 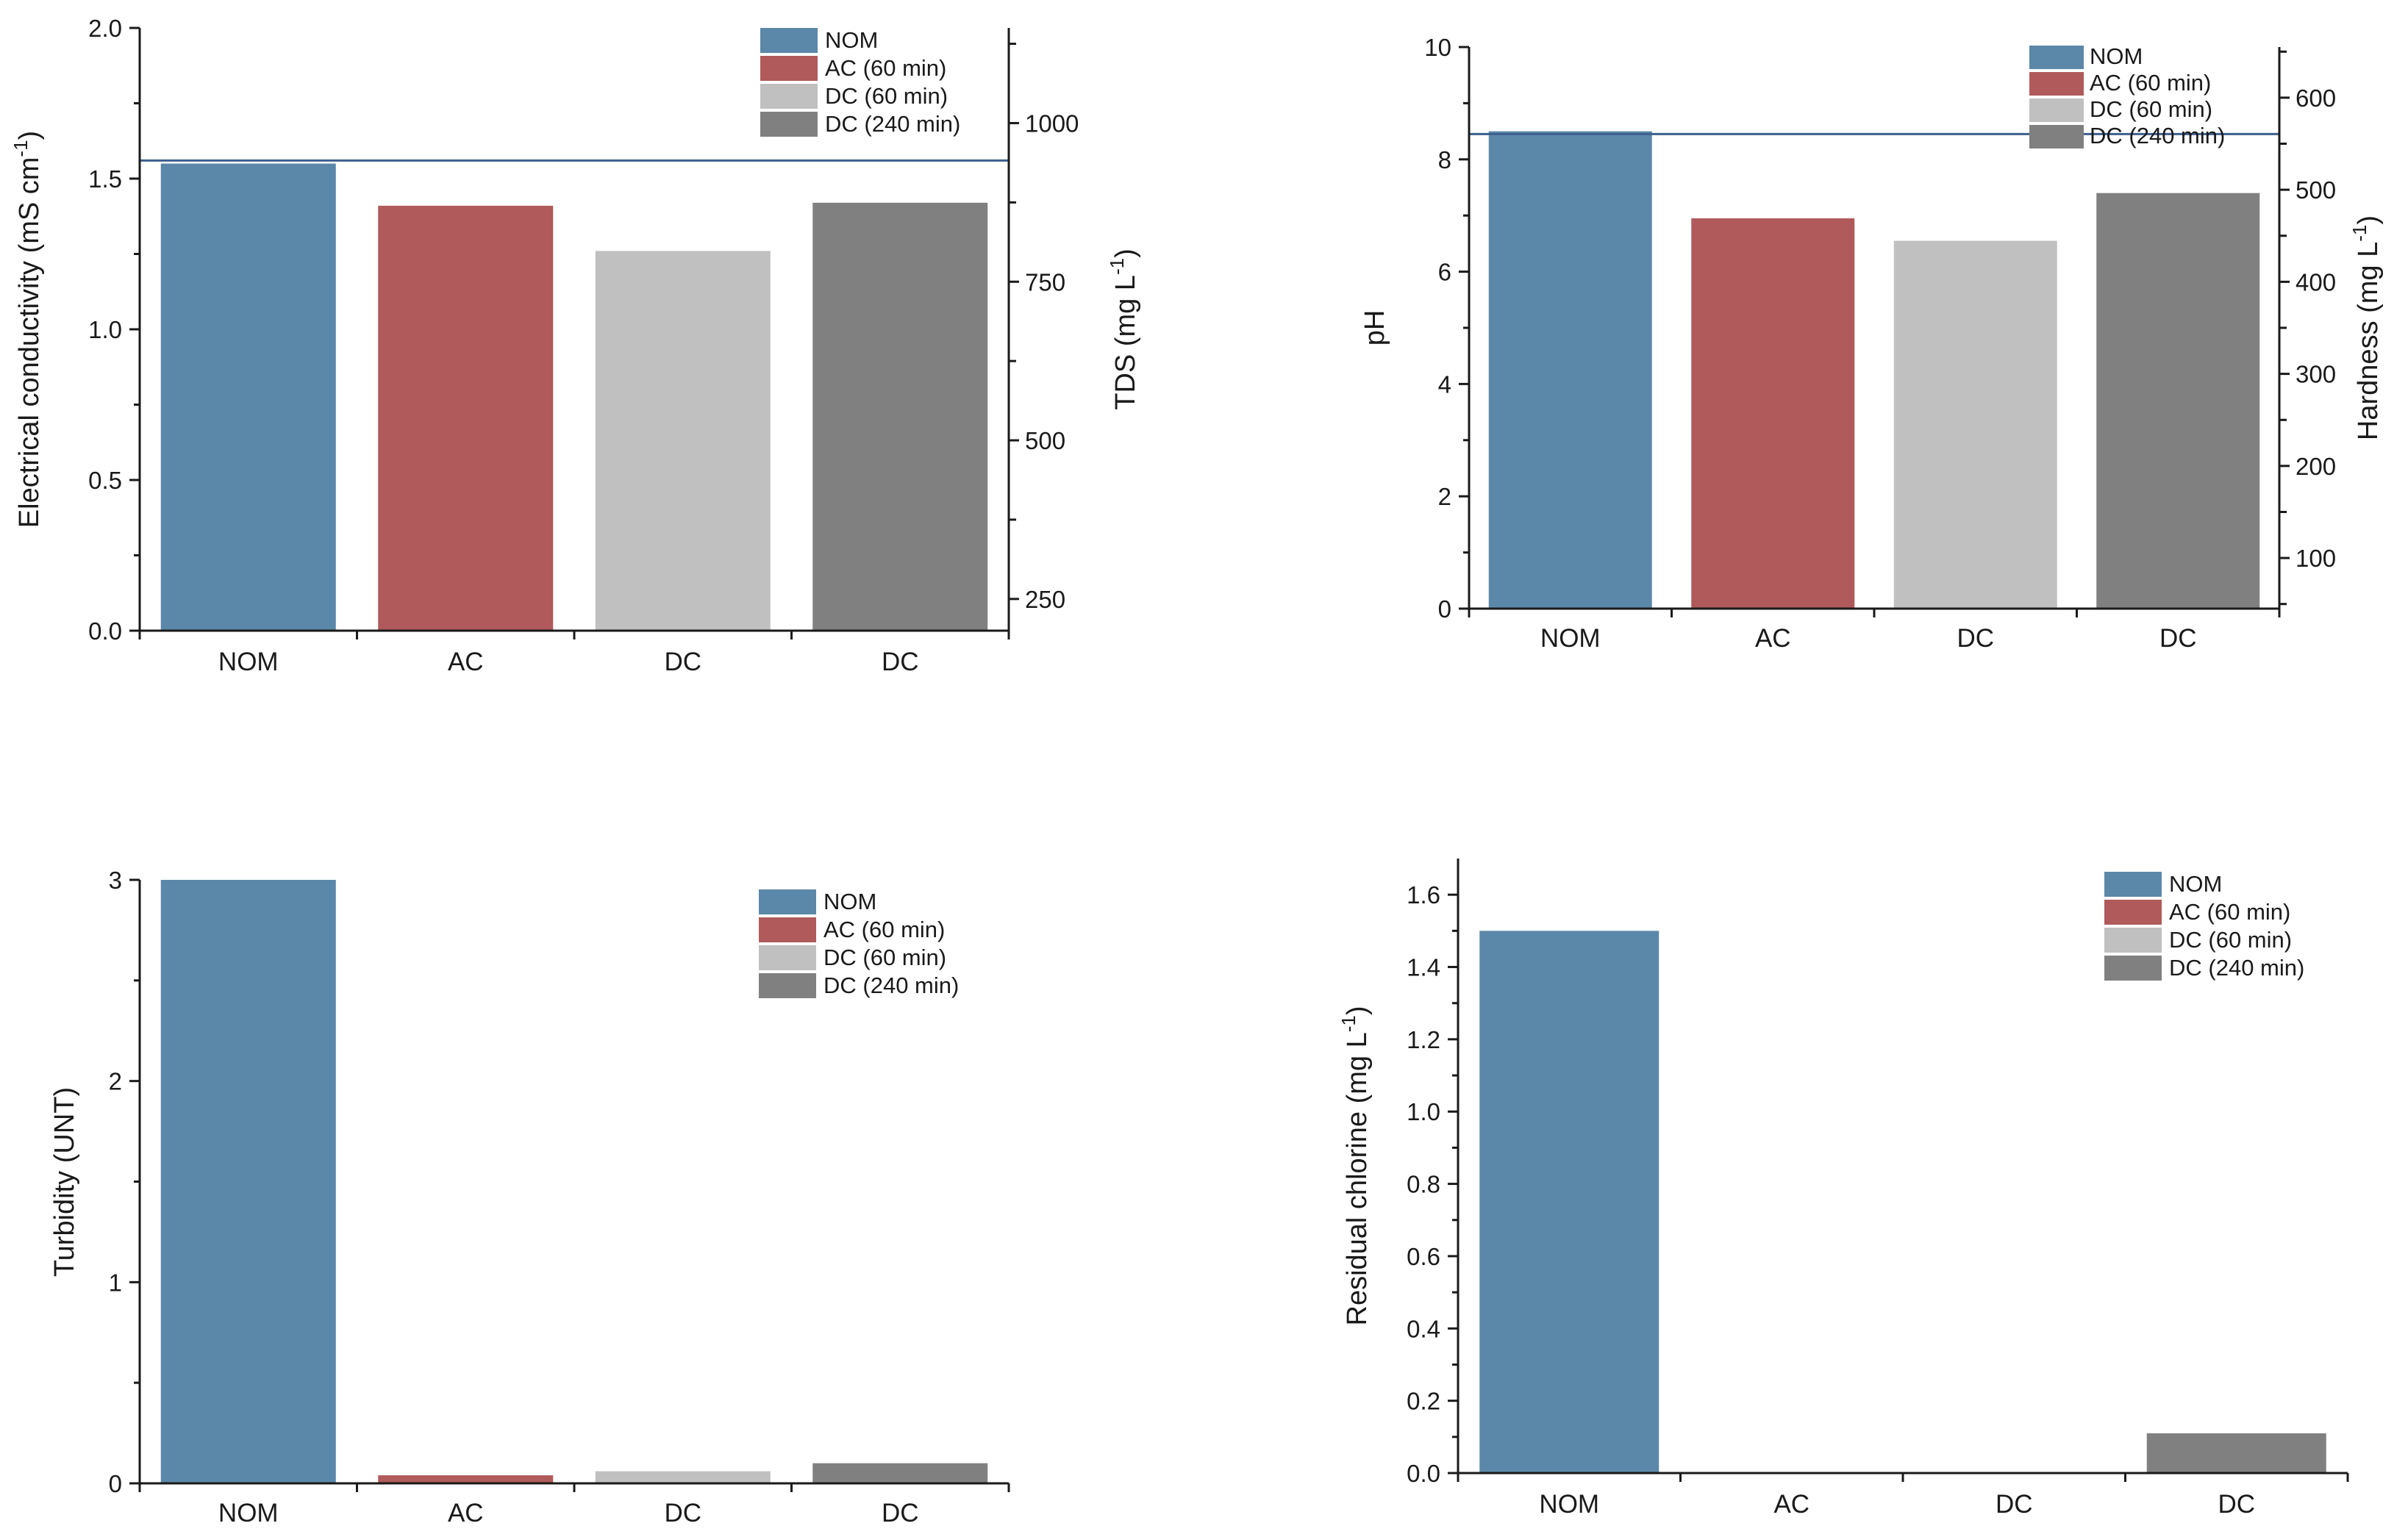 I want to click on y2-tick-label-2-0: 100, so click(x=2316, y=559).